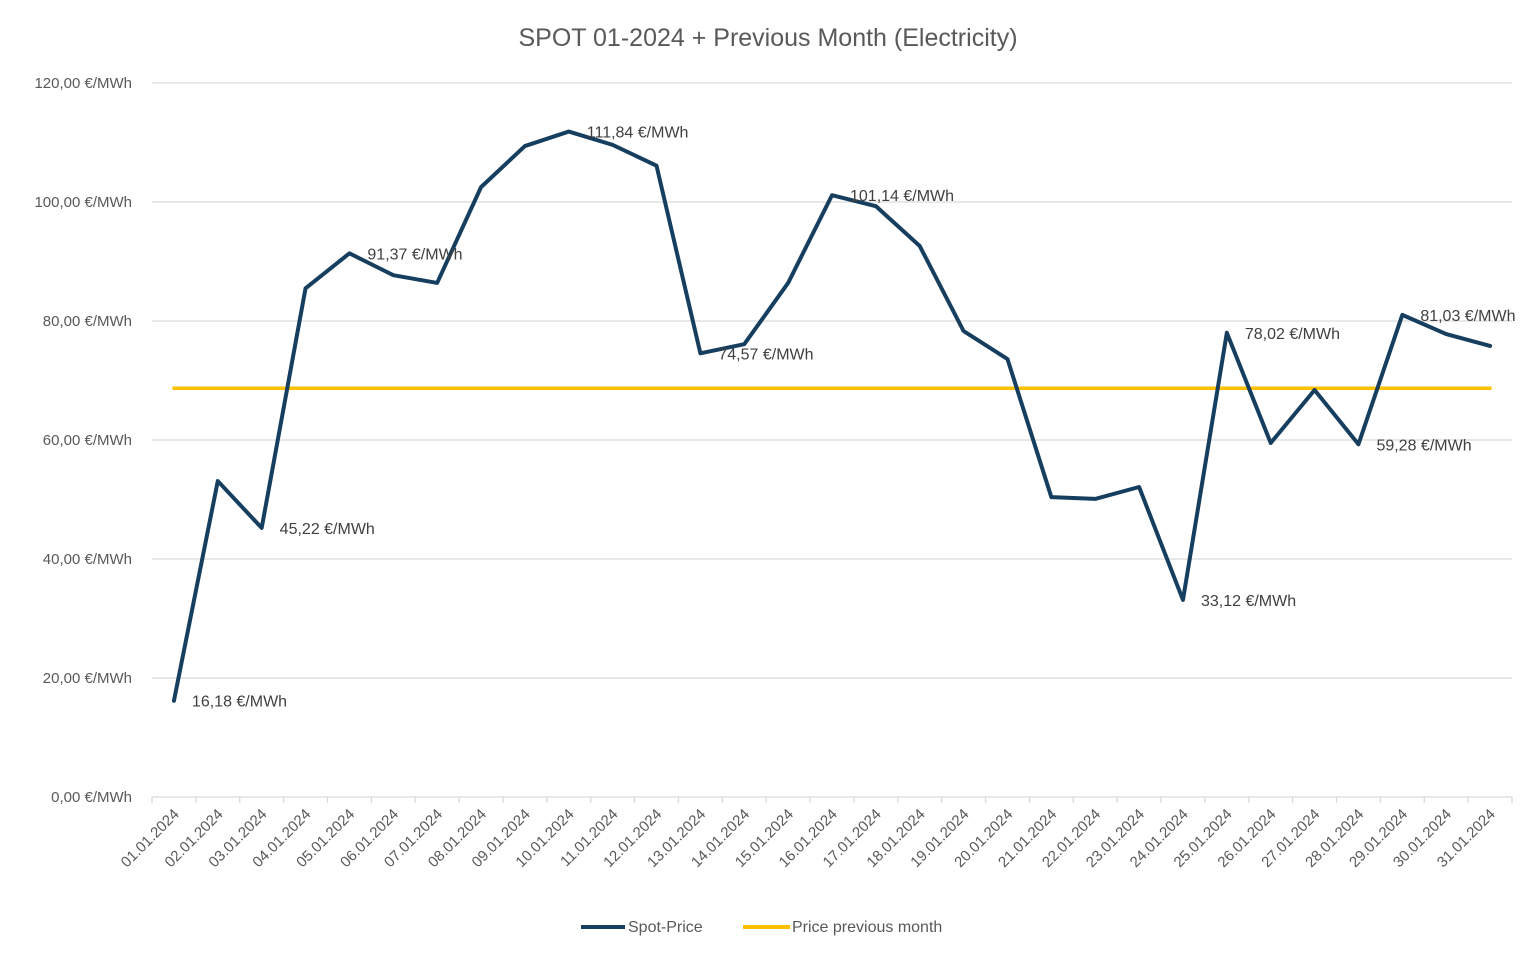 Image resolution: width=1536 pixels, height=960 pixels. Describe the element at coordinates (91, 797) in the screenshot. I see `y-tick-label: 0,00 €/MWh` at that location.